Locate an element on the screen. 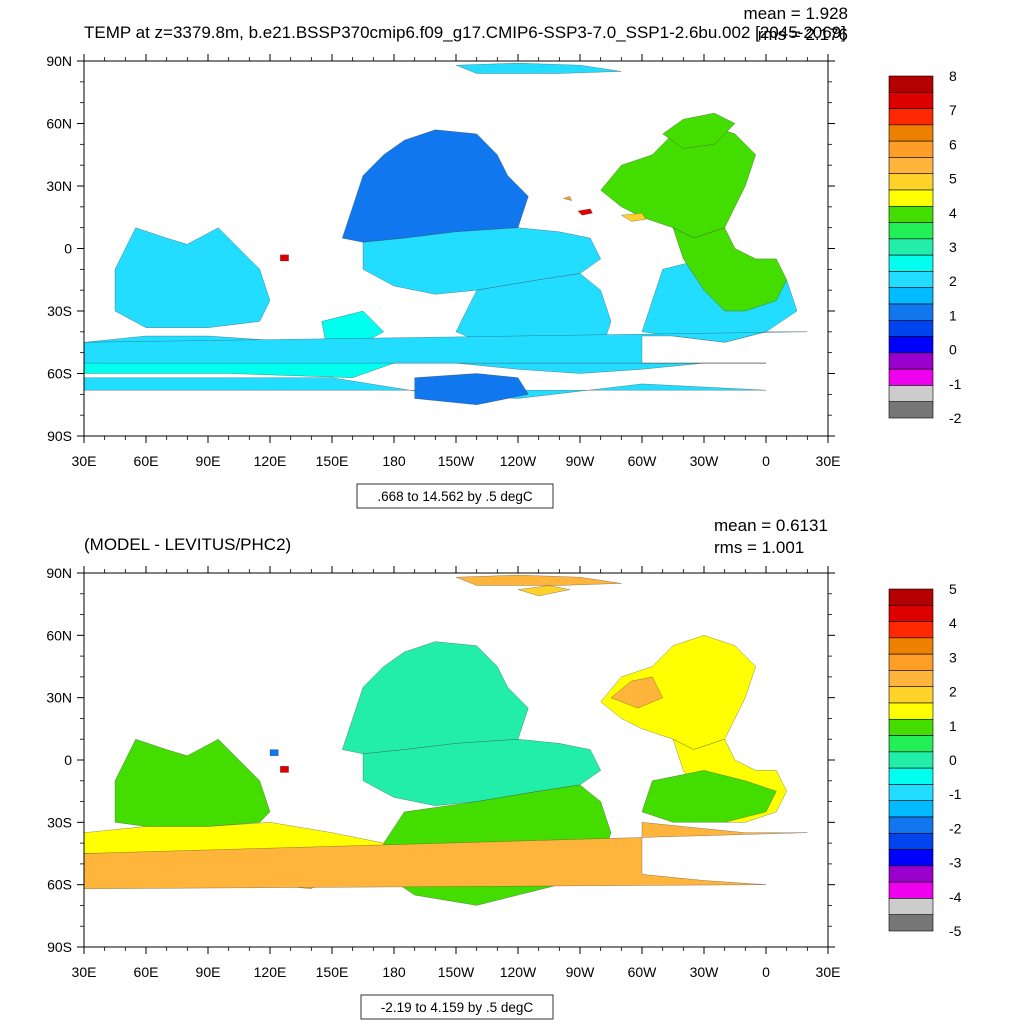  colorbar-label: -1 is located at coordinates (955, 384).